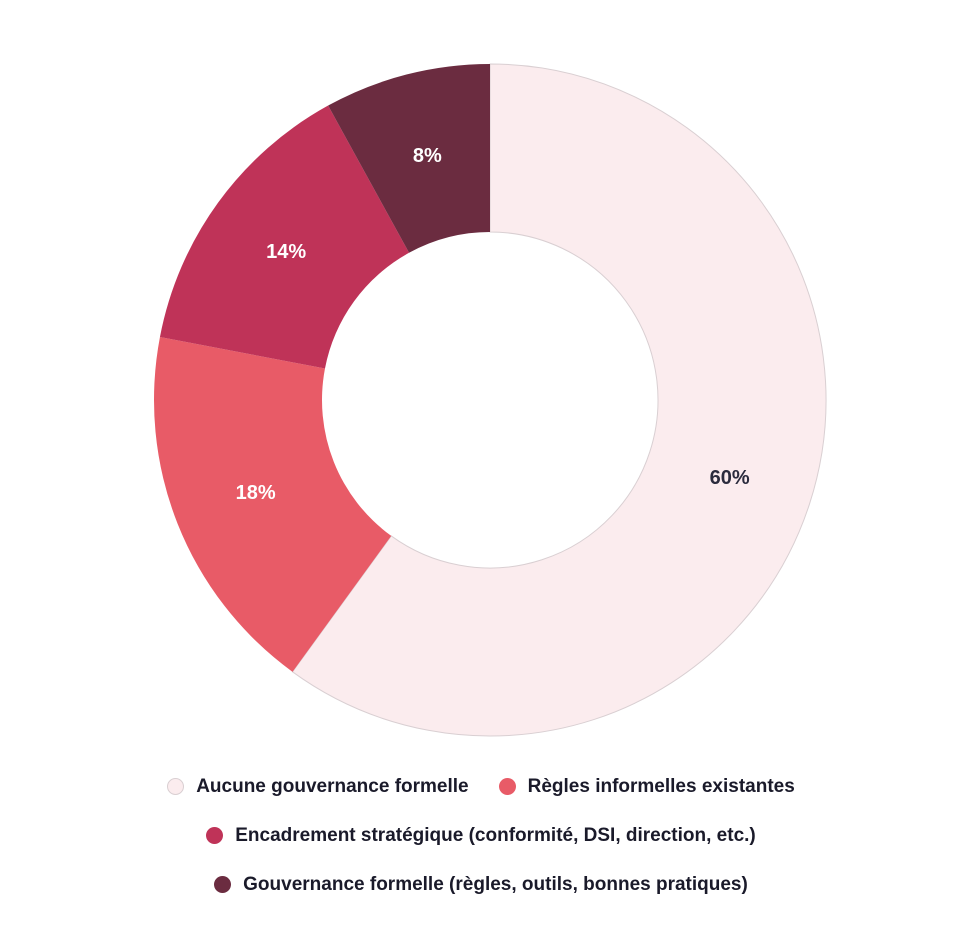  I want to click on legend-item: Aucune gouvernance formelle, so click(318, 786).